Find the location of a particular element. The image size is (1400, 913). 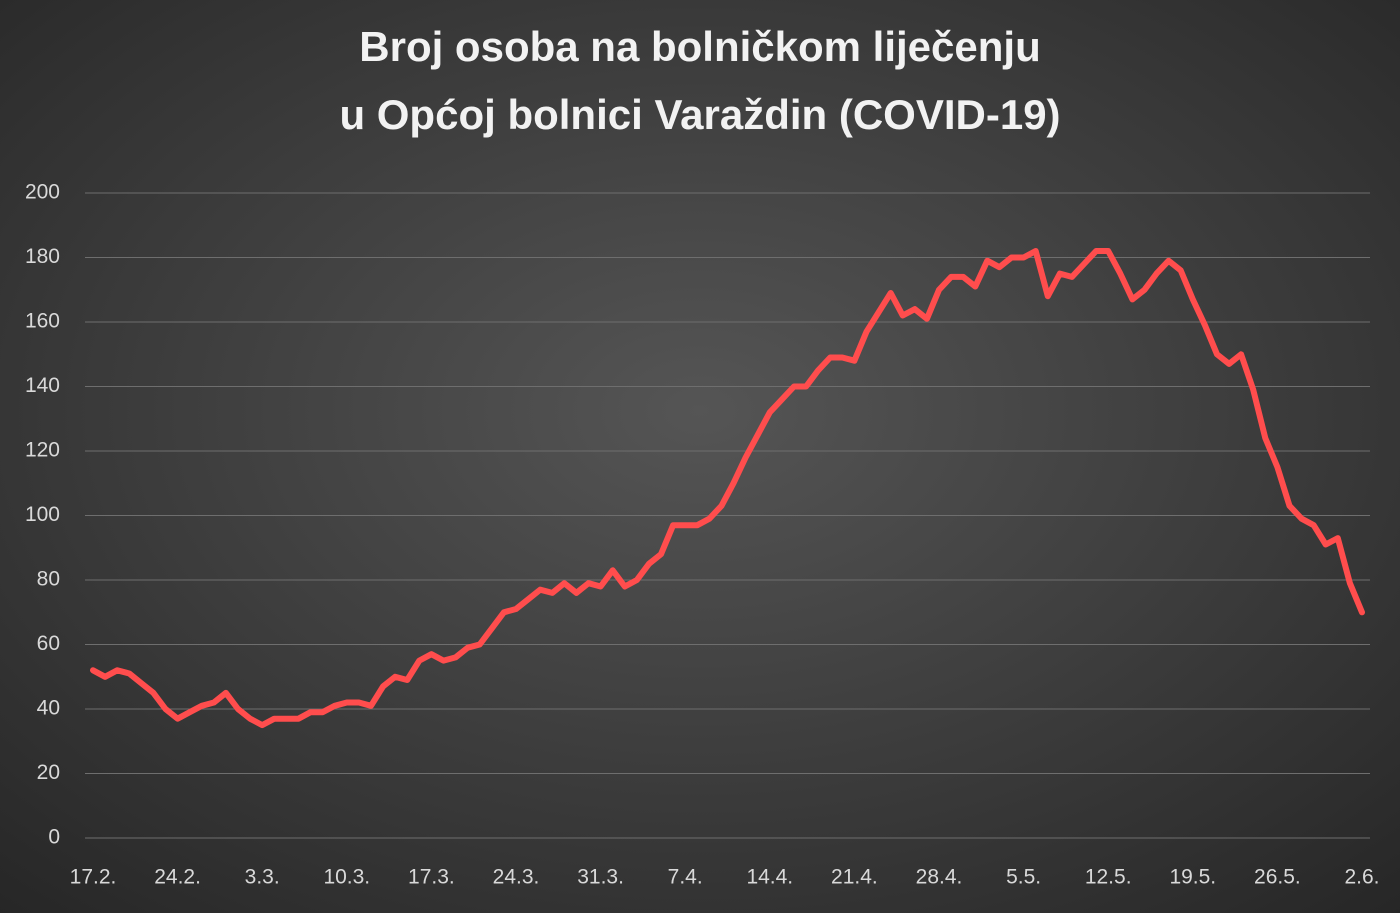

y-tick-label: 200 is located at coordinates (42, 192).